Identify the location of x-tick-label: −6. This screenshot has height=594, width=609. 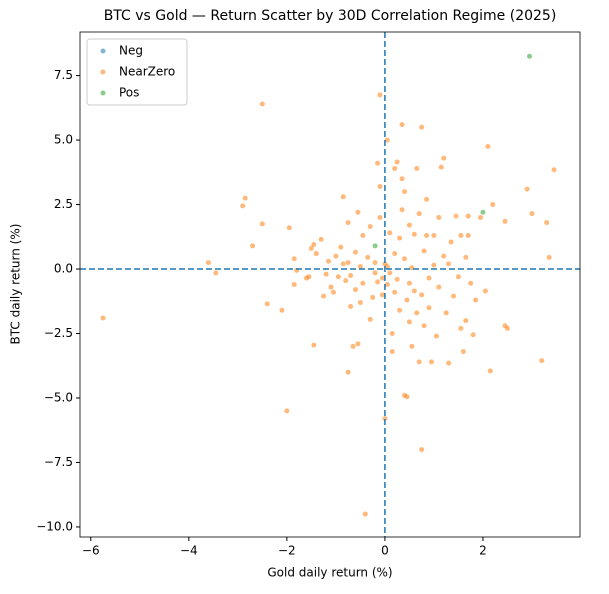
(91, 551).